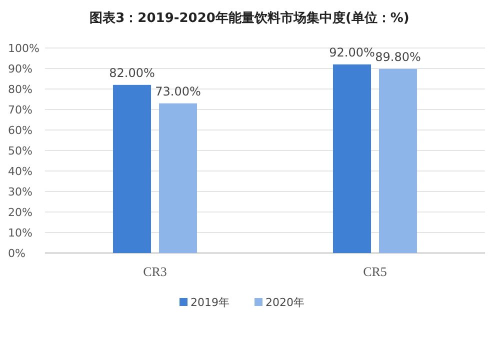  Describe the element at coordinates (20, 110) in the screenshot. I see `y-tick-label: 70%` at that location.